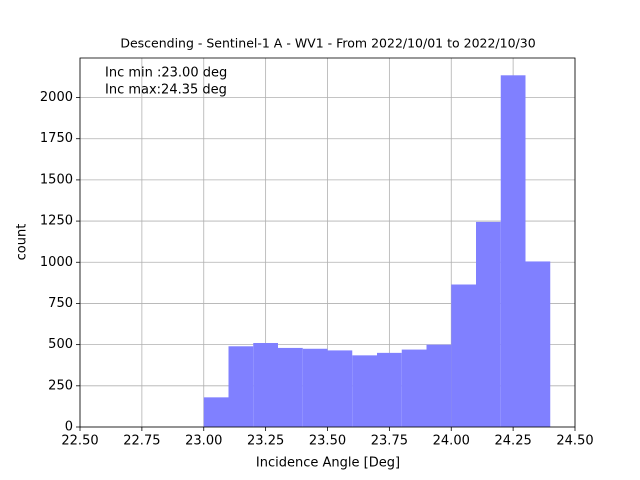 The image size is (640, 480). I want to click on y-tick-label: 500, so click(60, 344).